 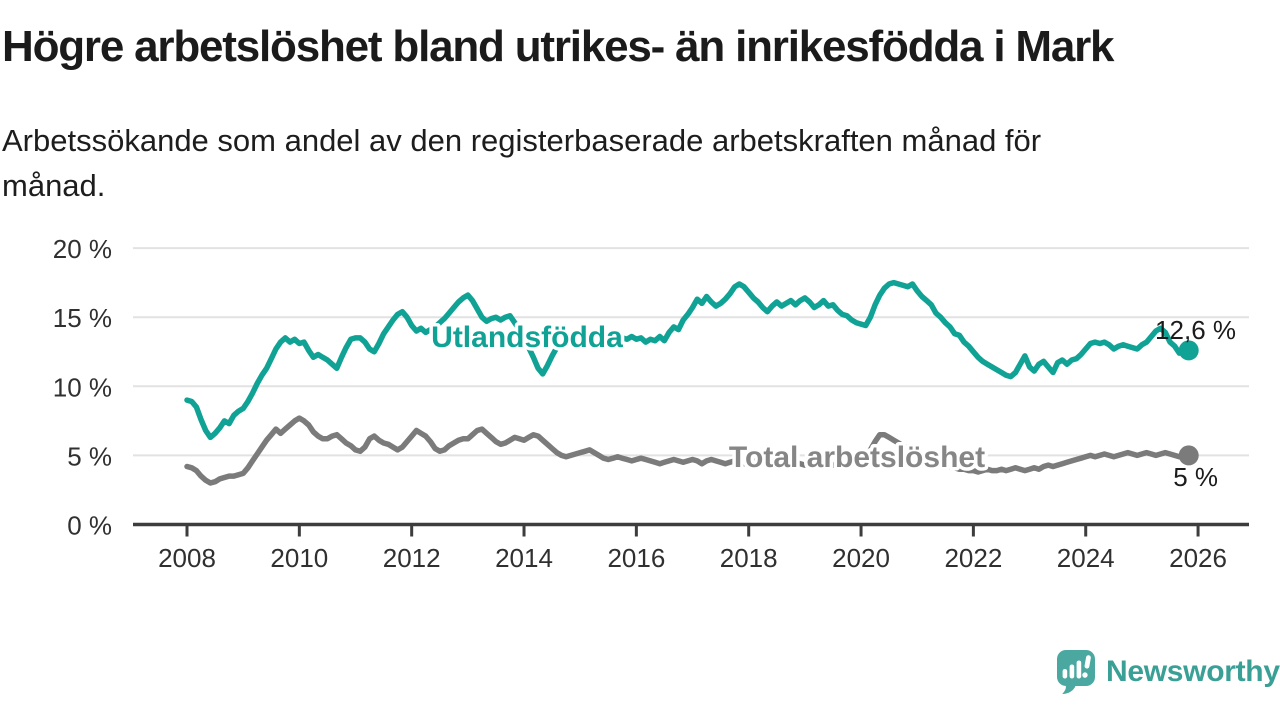 I want to click on series-end-value-0: 12,6 %, so click(x=1195, y=330).